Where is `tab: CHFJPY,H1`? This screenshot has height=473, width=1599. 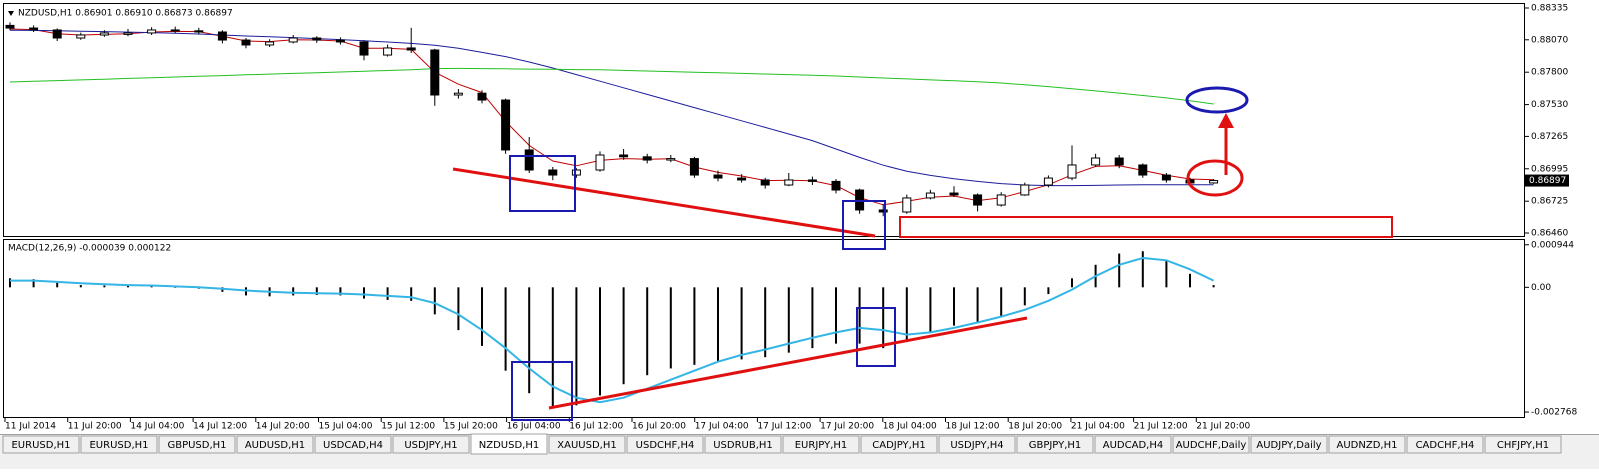 tab: CHFJPY,H1 is located at coordinates (1523, 444).